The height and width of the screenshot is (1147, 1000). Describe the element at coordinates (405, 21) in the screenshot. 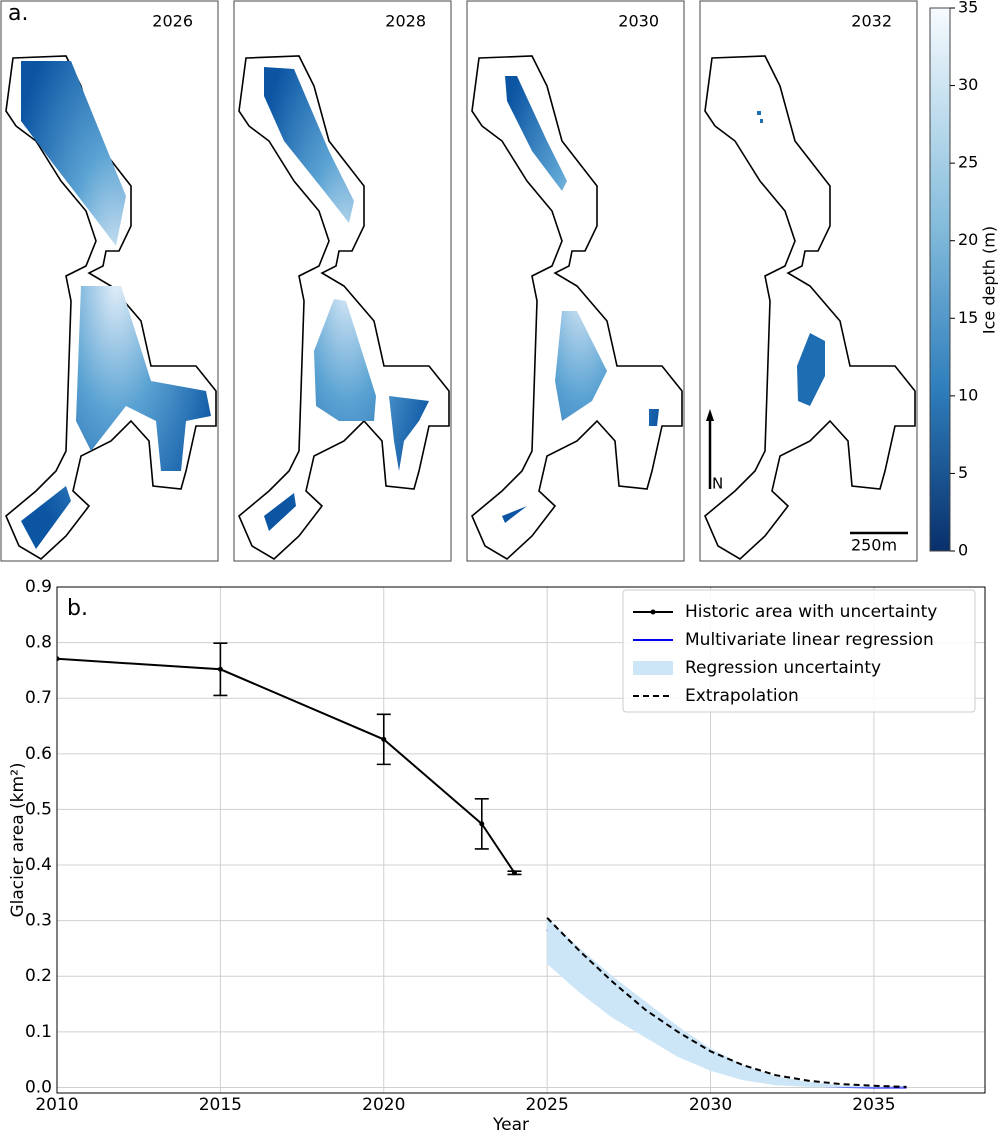

I see `panel-year: 2028` at that location.